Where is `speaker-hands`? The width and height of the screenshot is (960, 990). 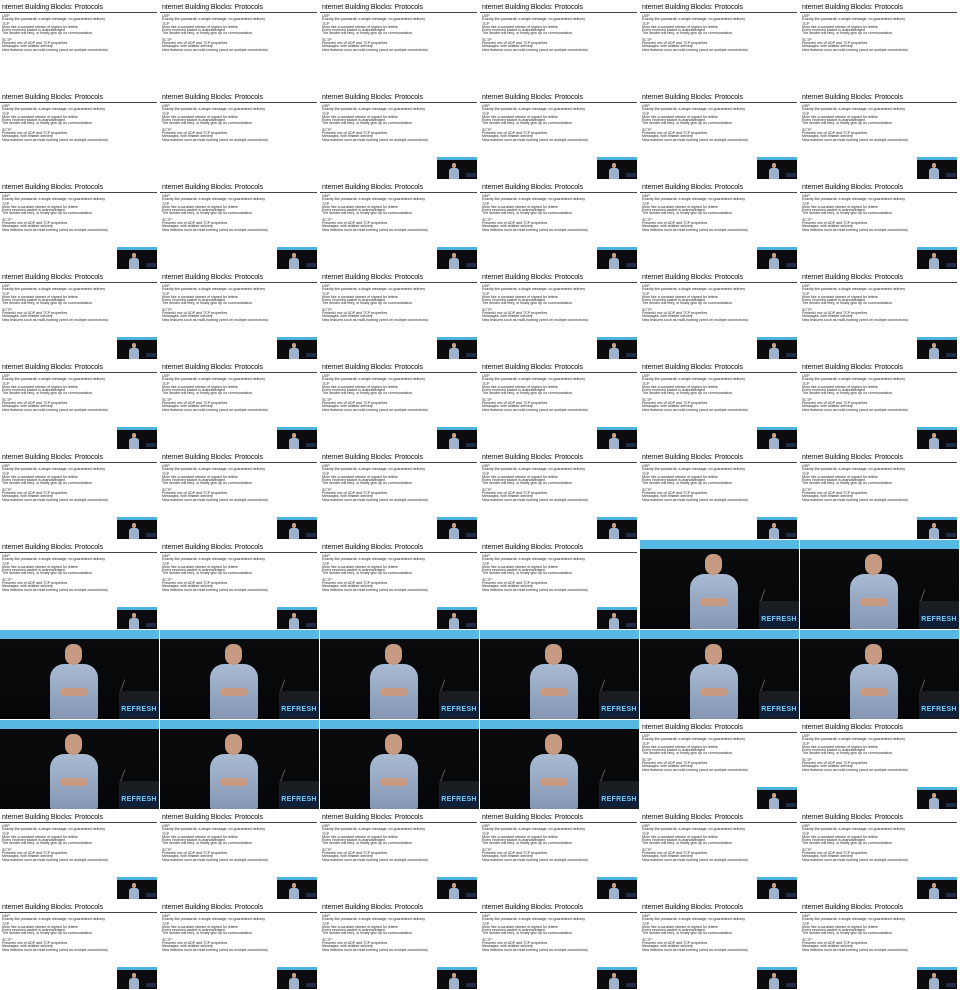
speaker-hands is located at coordinates (554, 782).